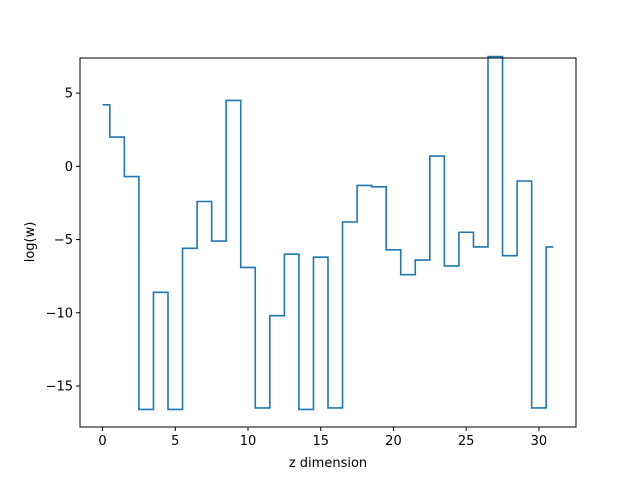 This screenshot has width=640, height=480. Describe the element at coordinates (466, 441) in the screenshot. I see `x-tick-label: 25` at that location.